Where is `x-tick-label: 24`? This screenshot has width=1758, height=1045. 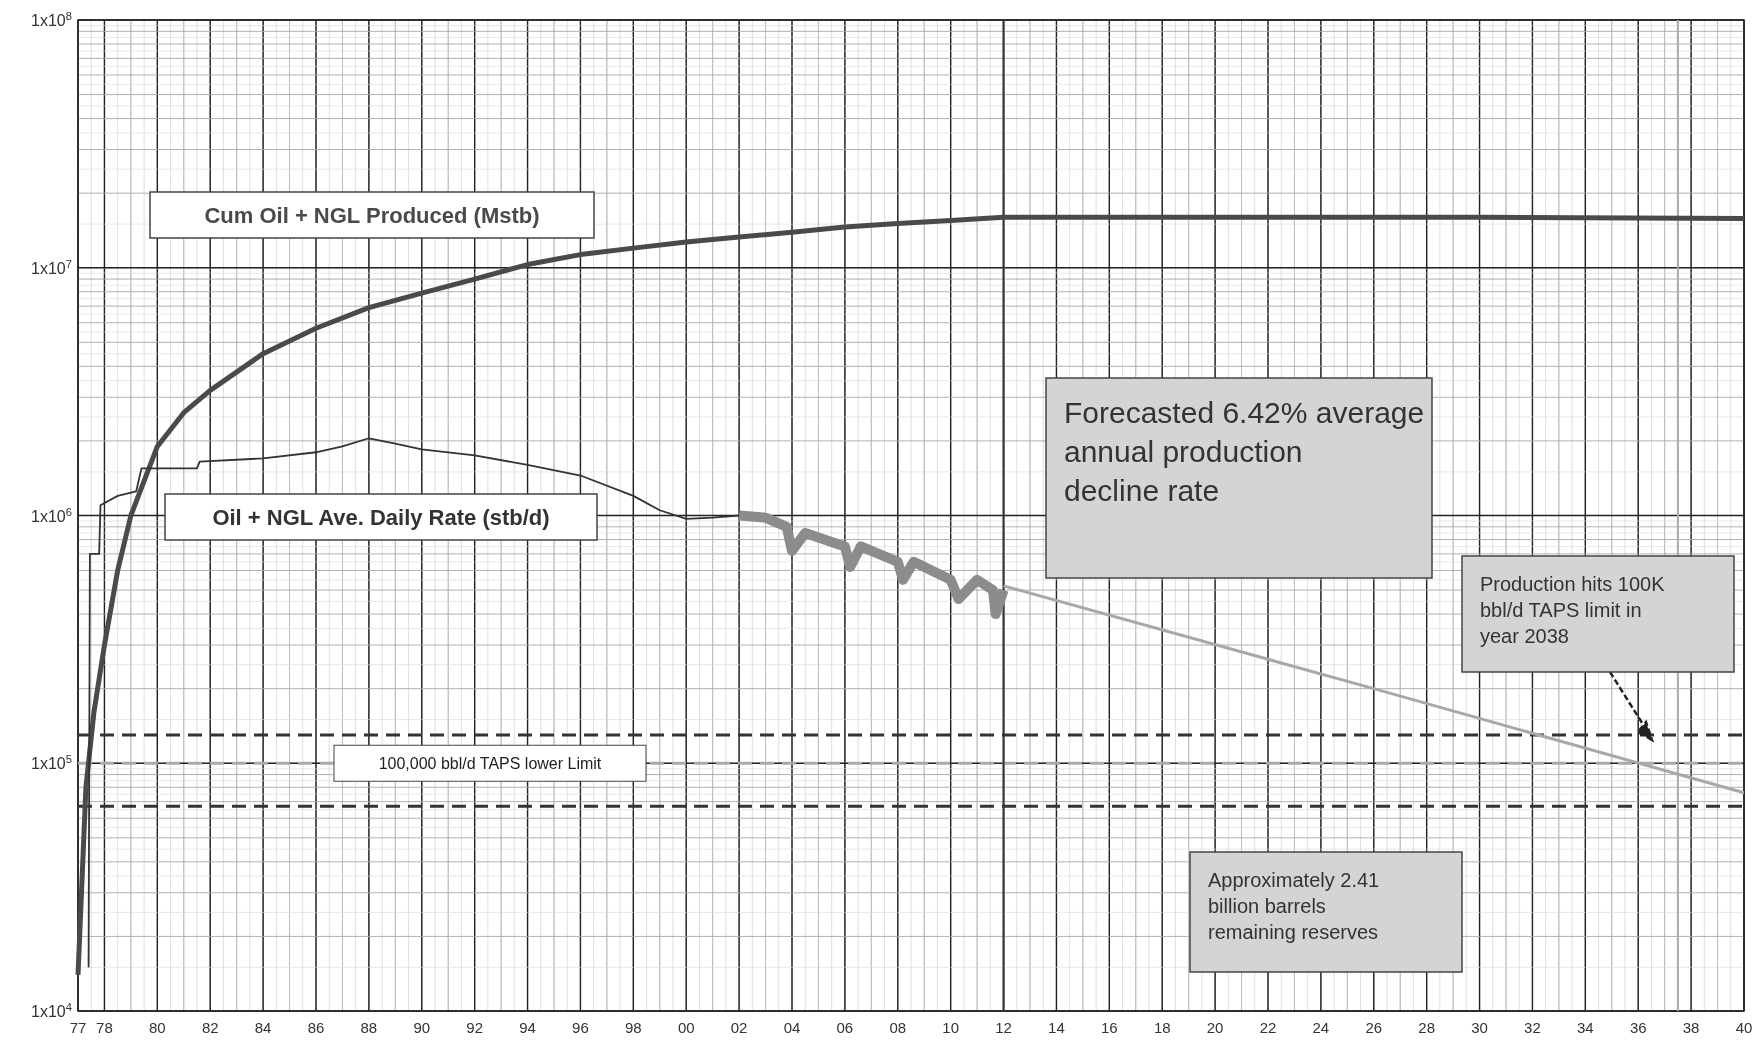
x-tick-label: 24 is located at coordinates (1321, 1027).